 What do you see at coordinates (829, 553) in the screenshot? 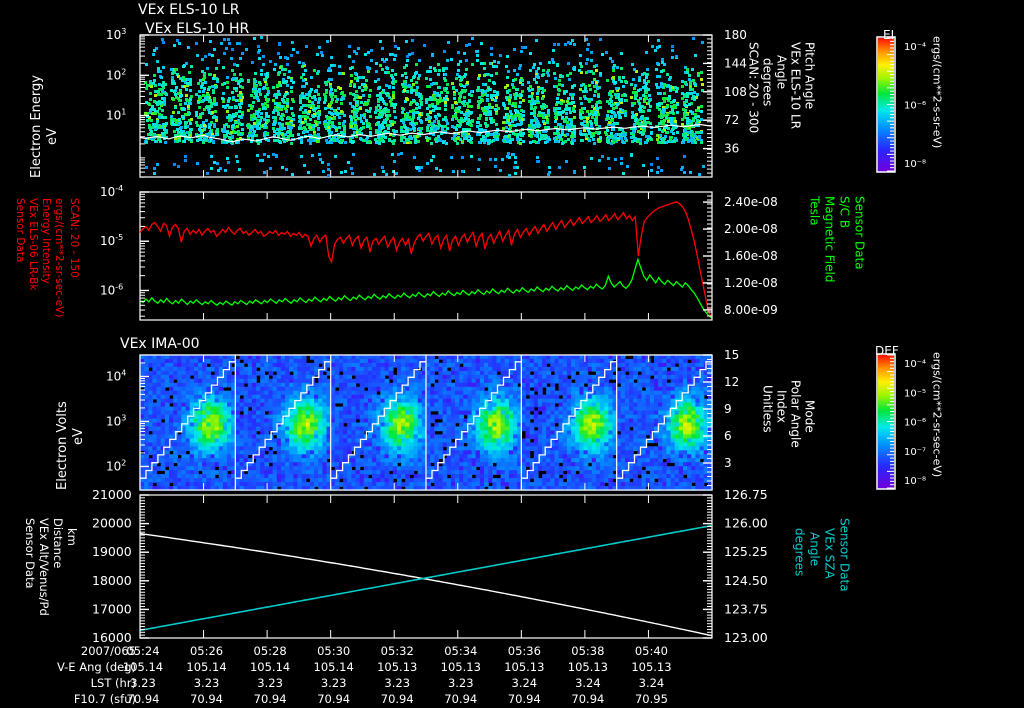
I see `panel4-right-label-1: VEx SZA` at bounding box center [829, 553].